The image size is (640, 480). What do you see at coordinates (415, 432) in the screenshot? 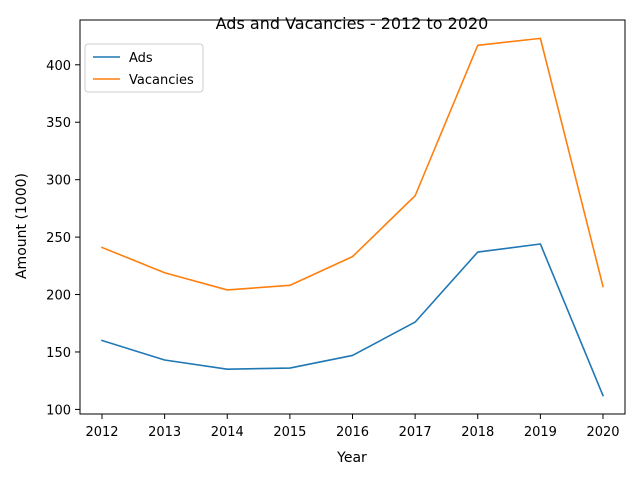
I see `x-tick-label: 2017` at bounding box center [415, 432].